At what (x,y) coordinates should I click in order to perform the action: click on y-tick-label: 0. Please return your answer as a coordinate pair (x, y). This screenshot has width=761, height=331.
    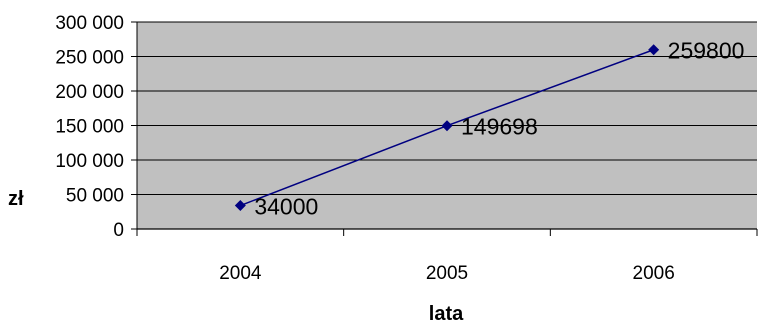
    Looking at the image, I should click on (118, 230).